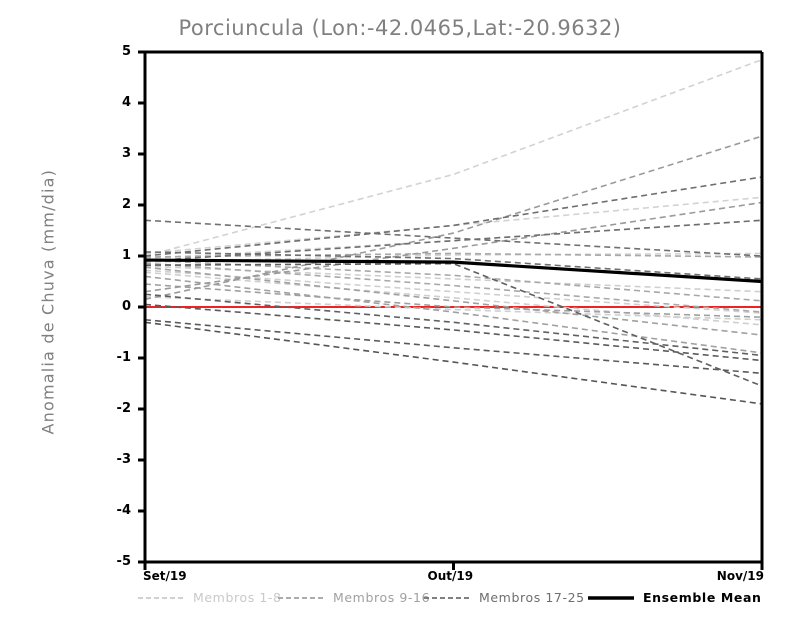  I want to click on legend-label: Membros 9-16, so click(382, 597).